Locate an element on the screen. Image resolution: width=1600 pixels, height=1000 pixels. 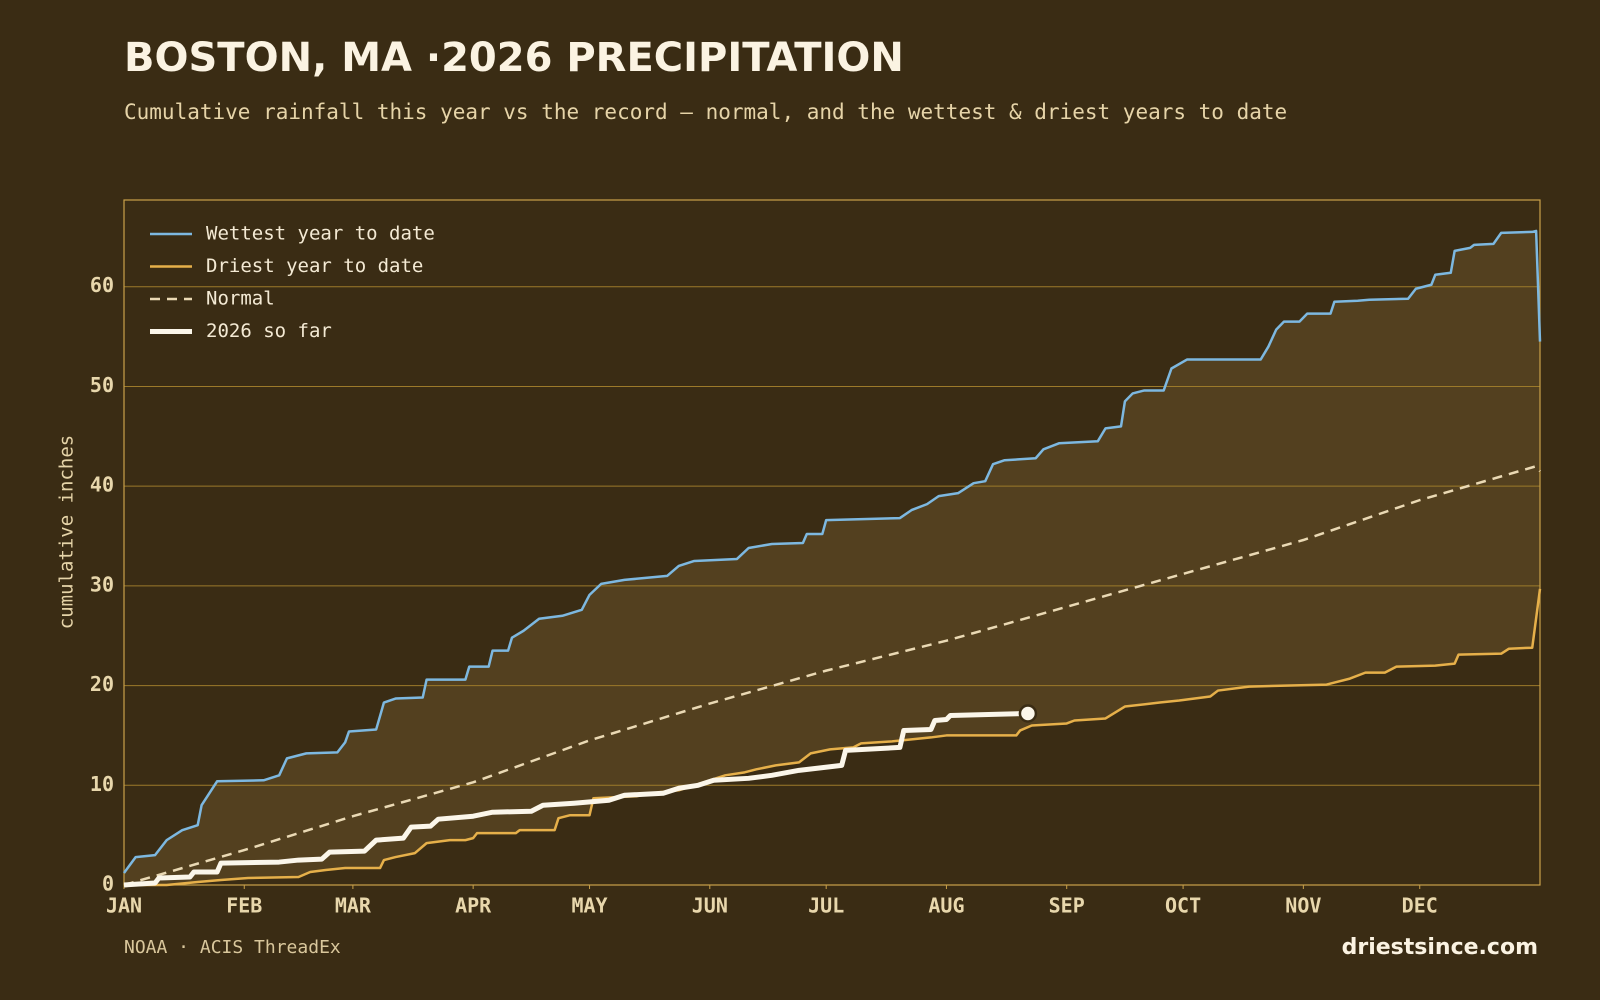
x-tick-label: APR is located at coordinates (473, 906).